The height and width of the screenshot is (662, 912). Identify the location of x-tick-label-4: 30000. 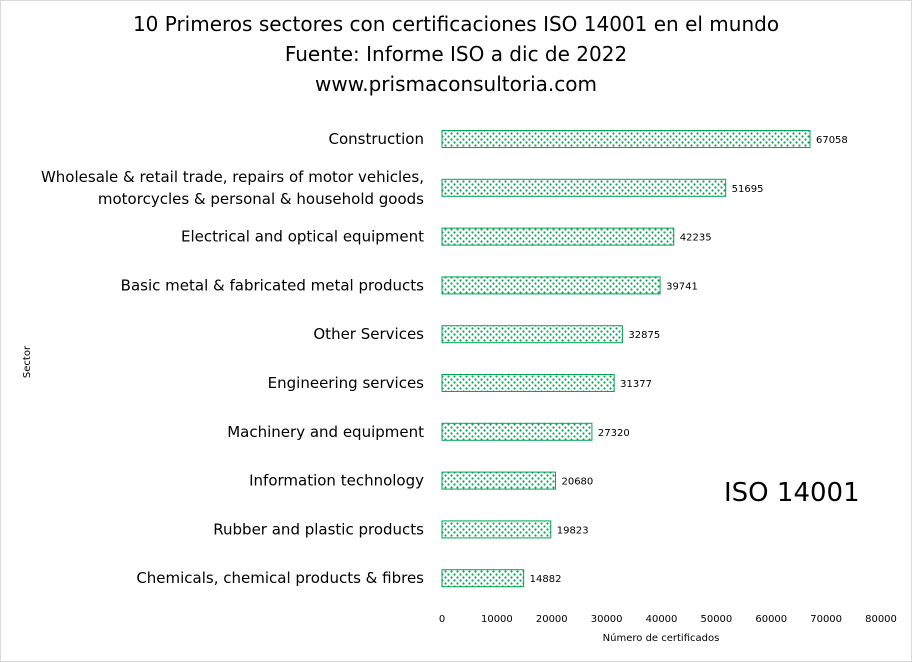
(607, 619).